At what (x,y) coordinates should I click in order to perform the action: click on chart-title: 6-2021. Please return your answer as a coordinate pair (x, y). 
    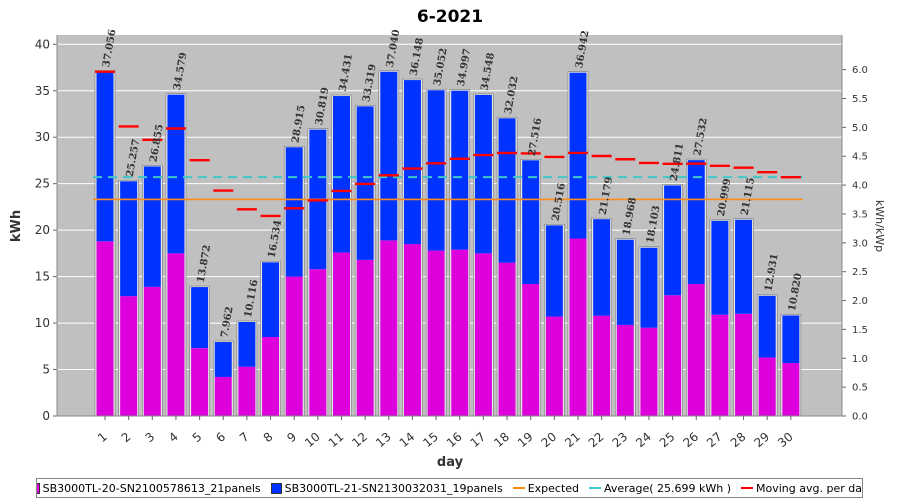
    Looking at the image, I should click on (450, 17).